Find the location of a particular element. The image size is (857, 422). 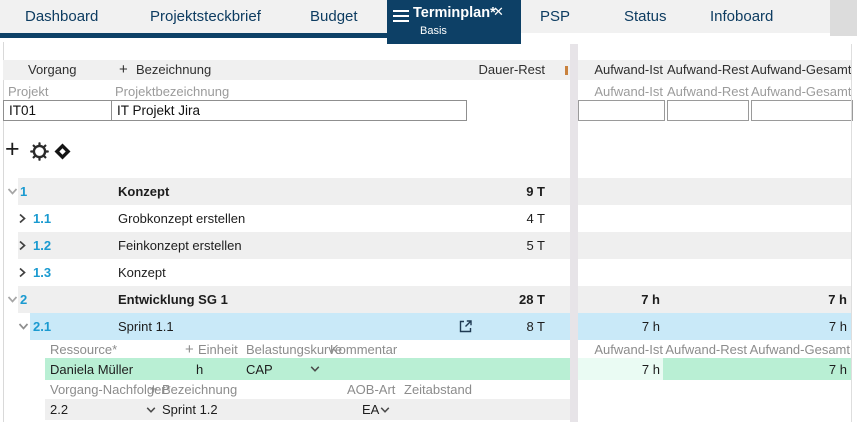

aufwand-rest-input is located at coordinates (708, 110).